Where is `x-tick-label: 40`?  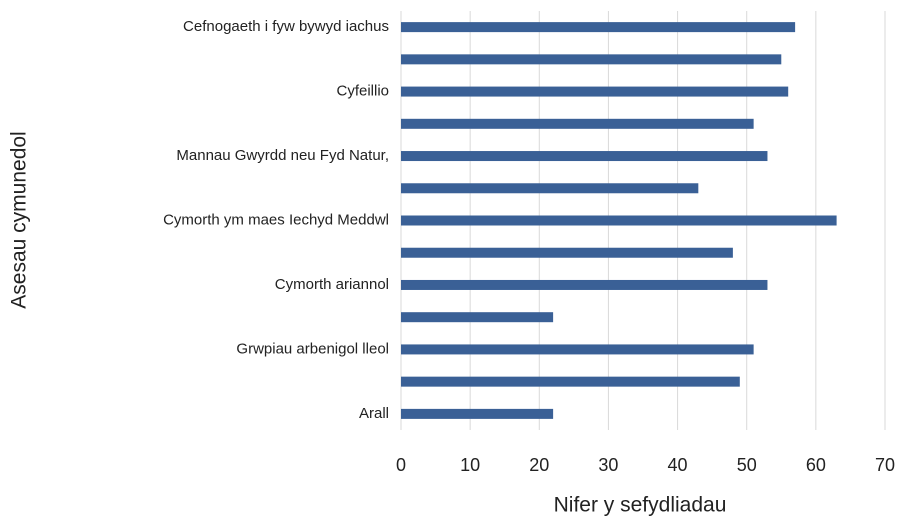 x-tick-label: 40 is located at coordinates (678, 465).